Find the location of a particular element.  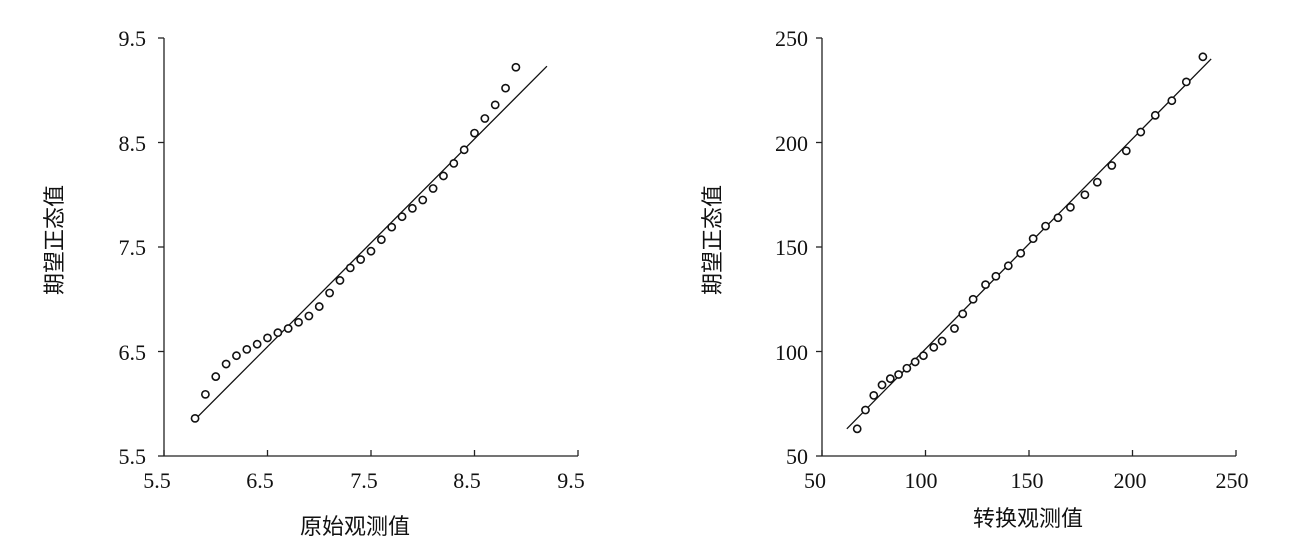

right-y-ticks: 250 200 150 100 50 is located at coordinates (798, 247).